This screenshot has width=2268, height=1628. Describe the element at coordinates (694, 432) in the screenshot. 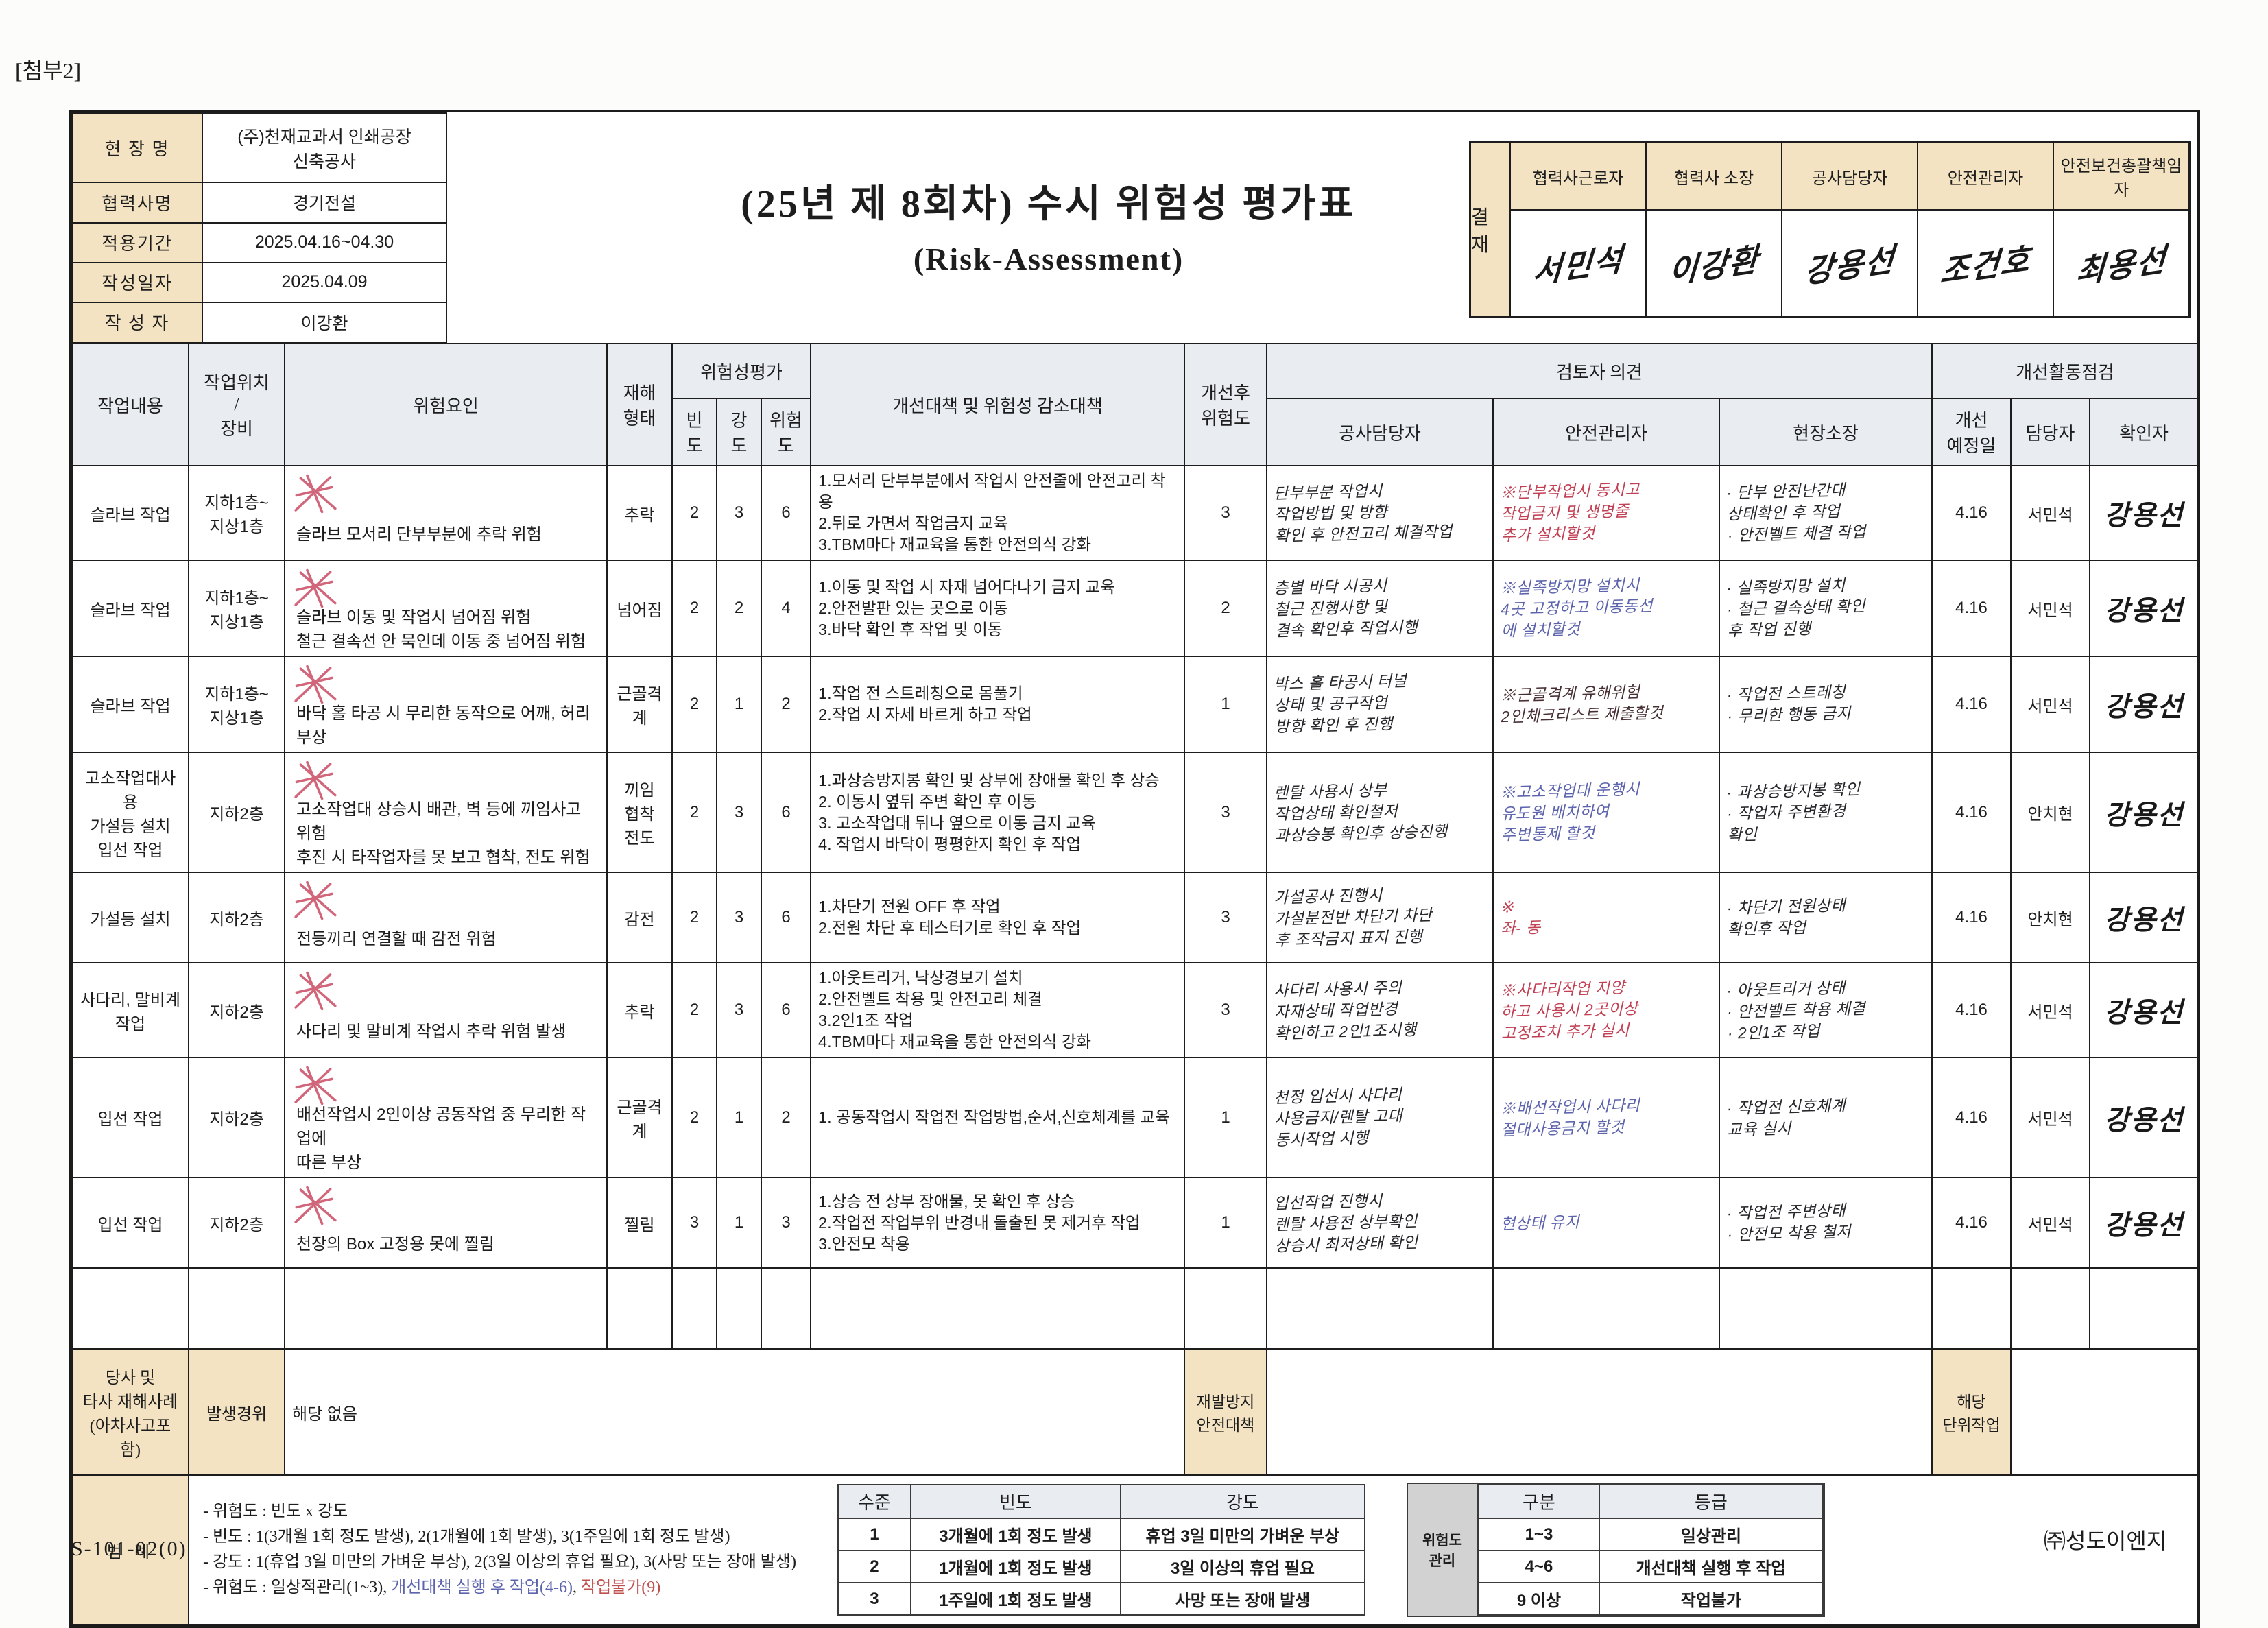

I see `col-frequency: 빈도` at that location.